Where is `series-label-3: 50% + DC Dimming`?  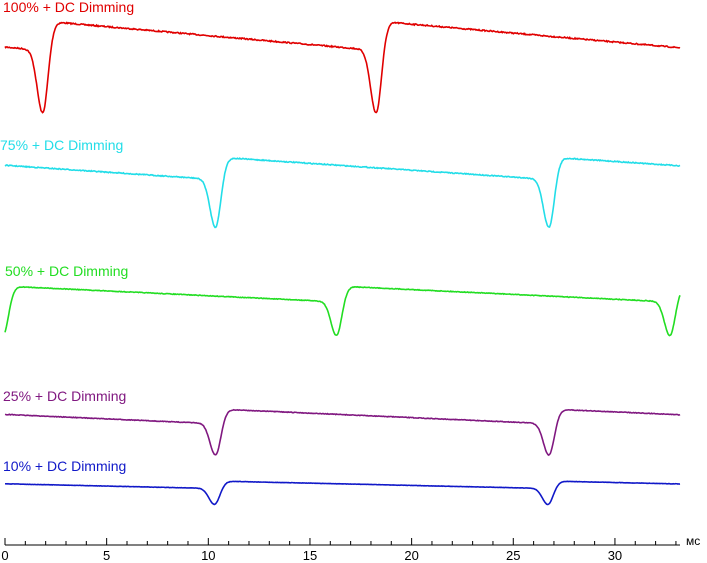 series-label-3: 50% + DC Dimming is located at coordinates (66, 271).